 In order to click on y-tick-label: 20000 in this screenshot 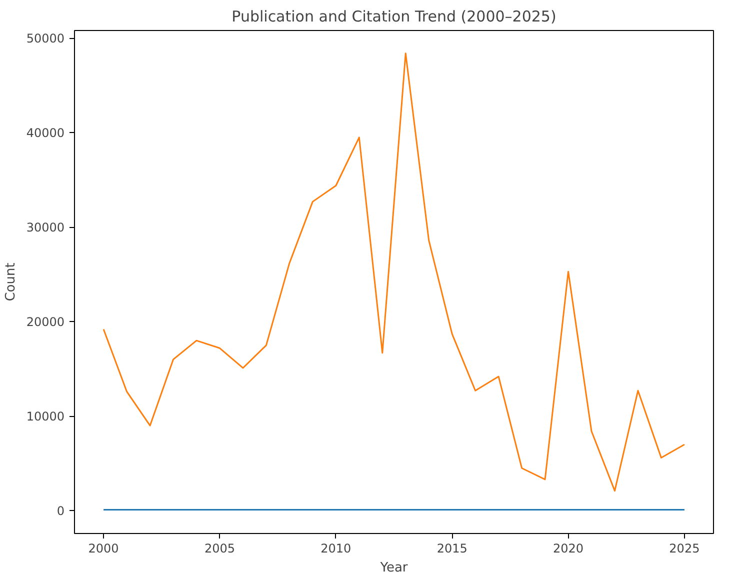, I will do `click(45, 322)`.